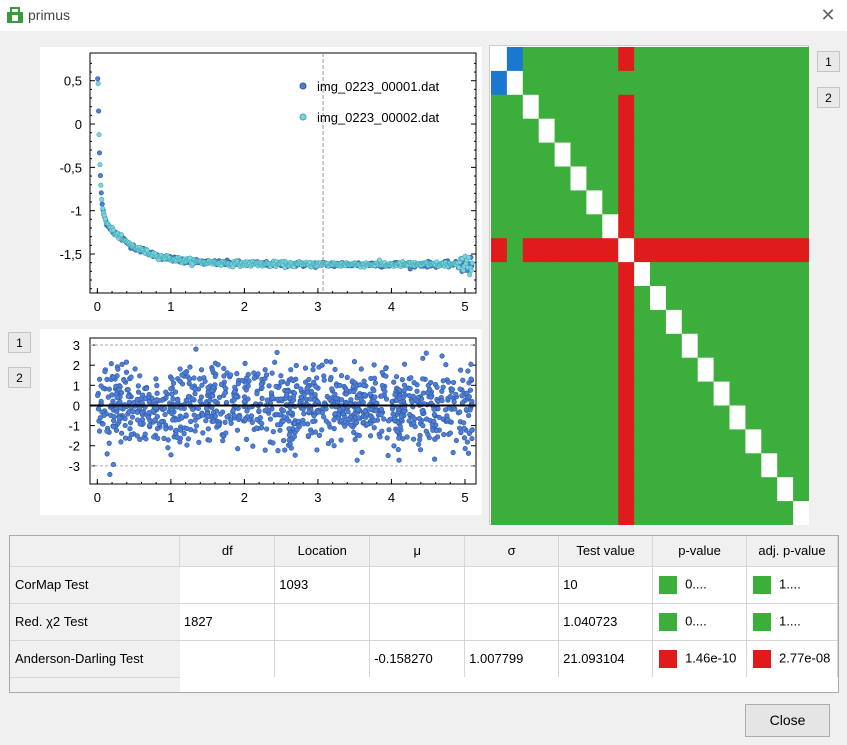 Image resolution: width=847 pixels, height=745 pixels. I want to click on y-tick-label: -1,5, so click(71, 254).